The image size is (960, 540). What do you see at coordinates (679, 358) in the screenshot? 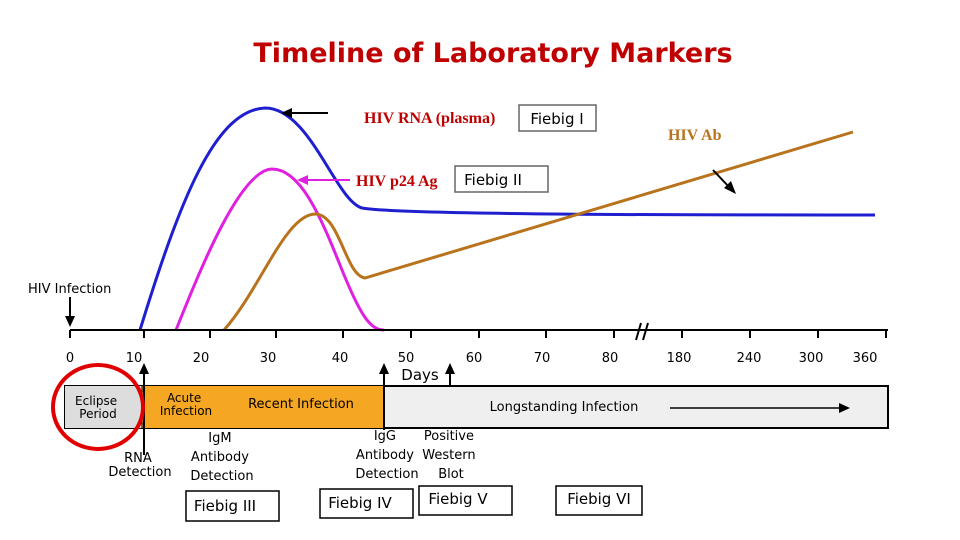
I see `tick-label: 180` at bounding box center [679, 358].